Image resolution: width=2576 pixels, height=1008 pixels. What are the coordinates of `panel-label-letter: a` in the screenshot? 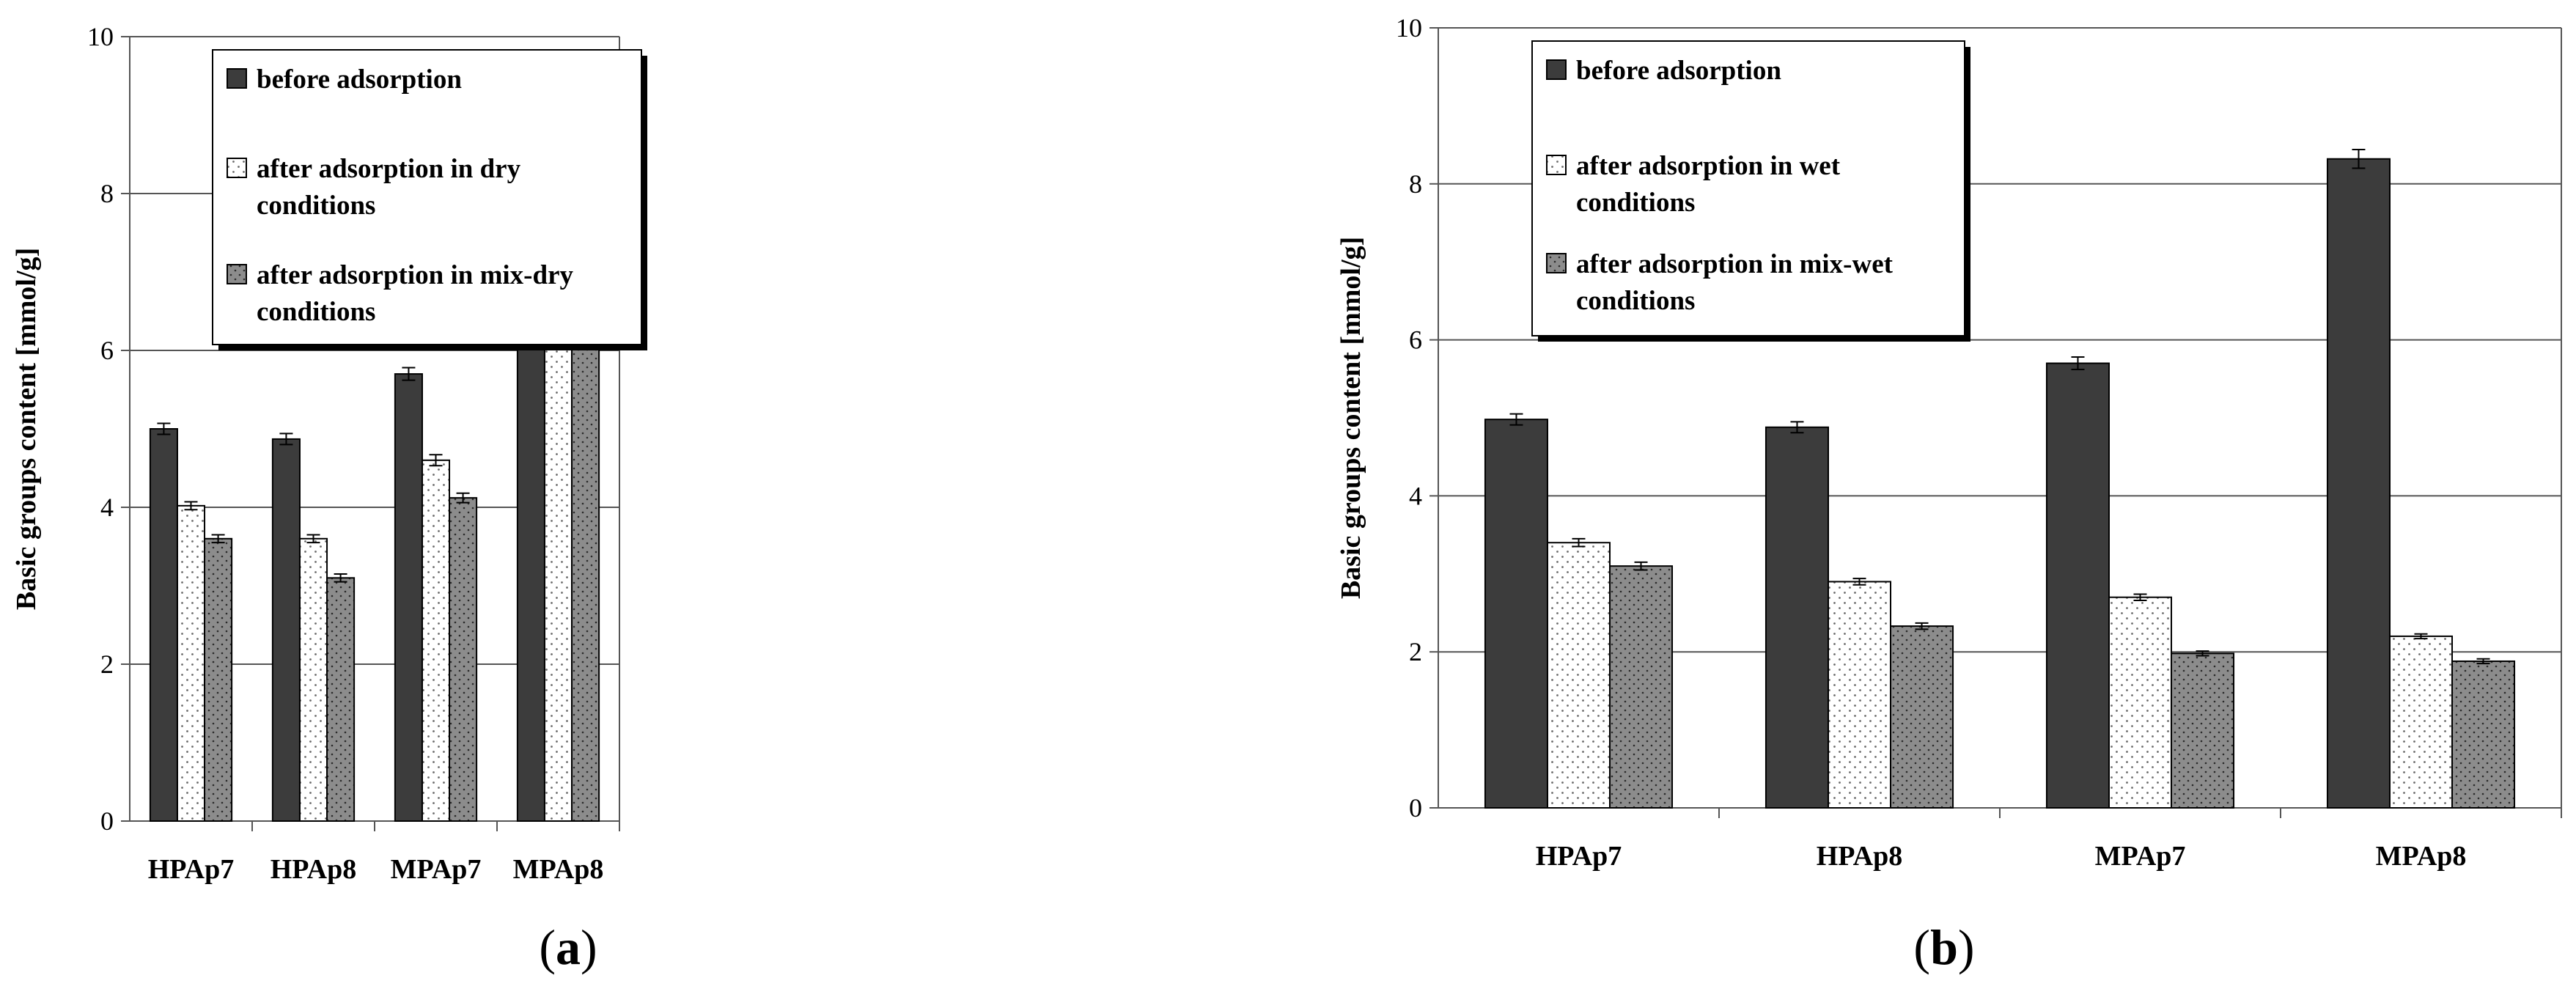 It's located at (568, 947).